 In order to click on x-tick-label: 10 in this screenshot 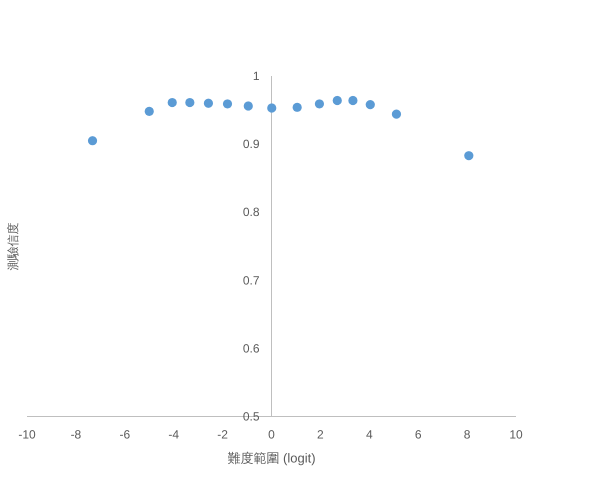, I will do `click(516, 435)`.